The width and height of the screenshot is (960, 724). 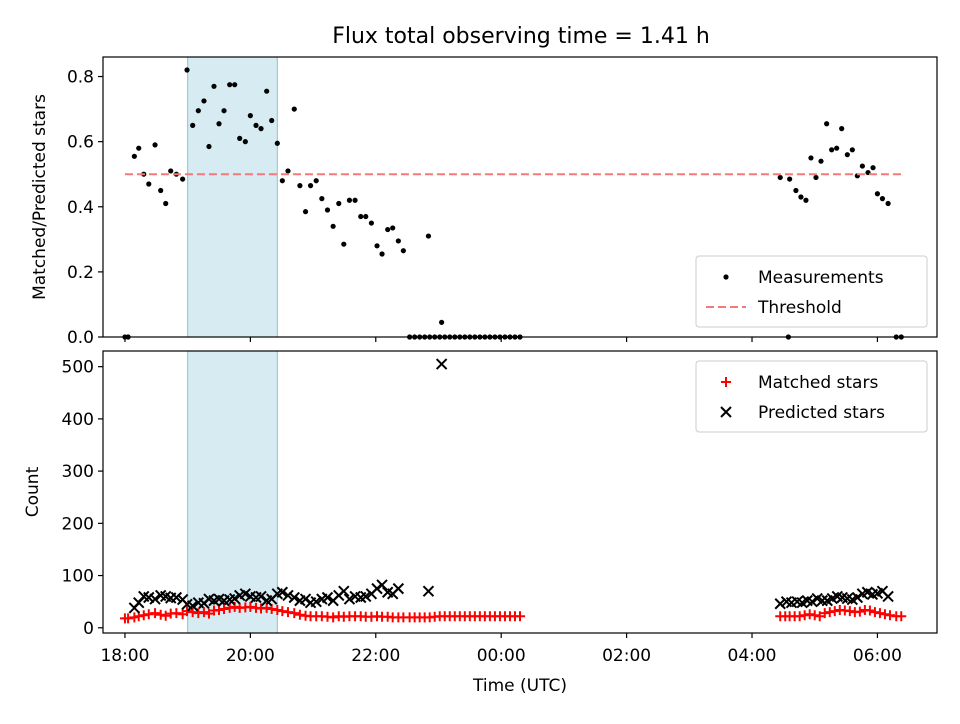 What do you see at coordinates (626, 656) in the screenshot?
I see `x-tick-label: 02:00` at bounding box center [626, 656].